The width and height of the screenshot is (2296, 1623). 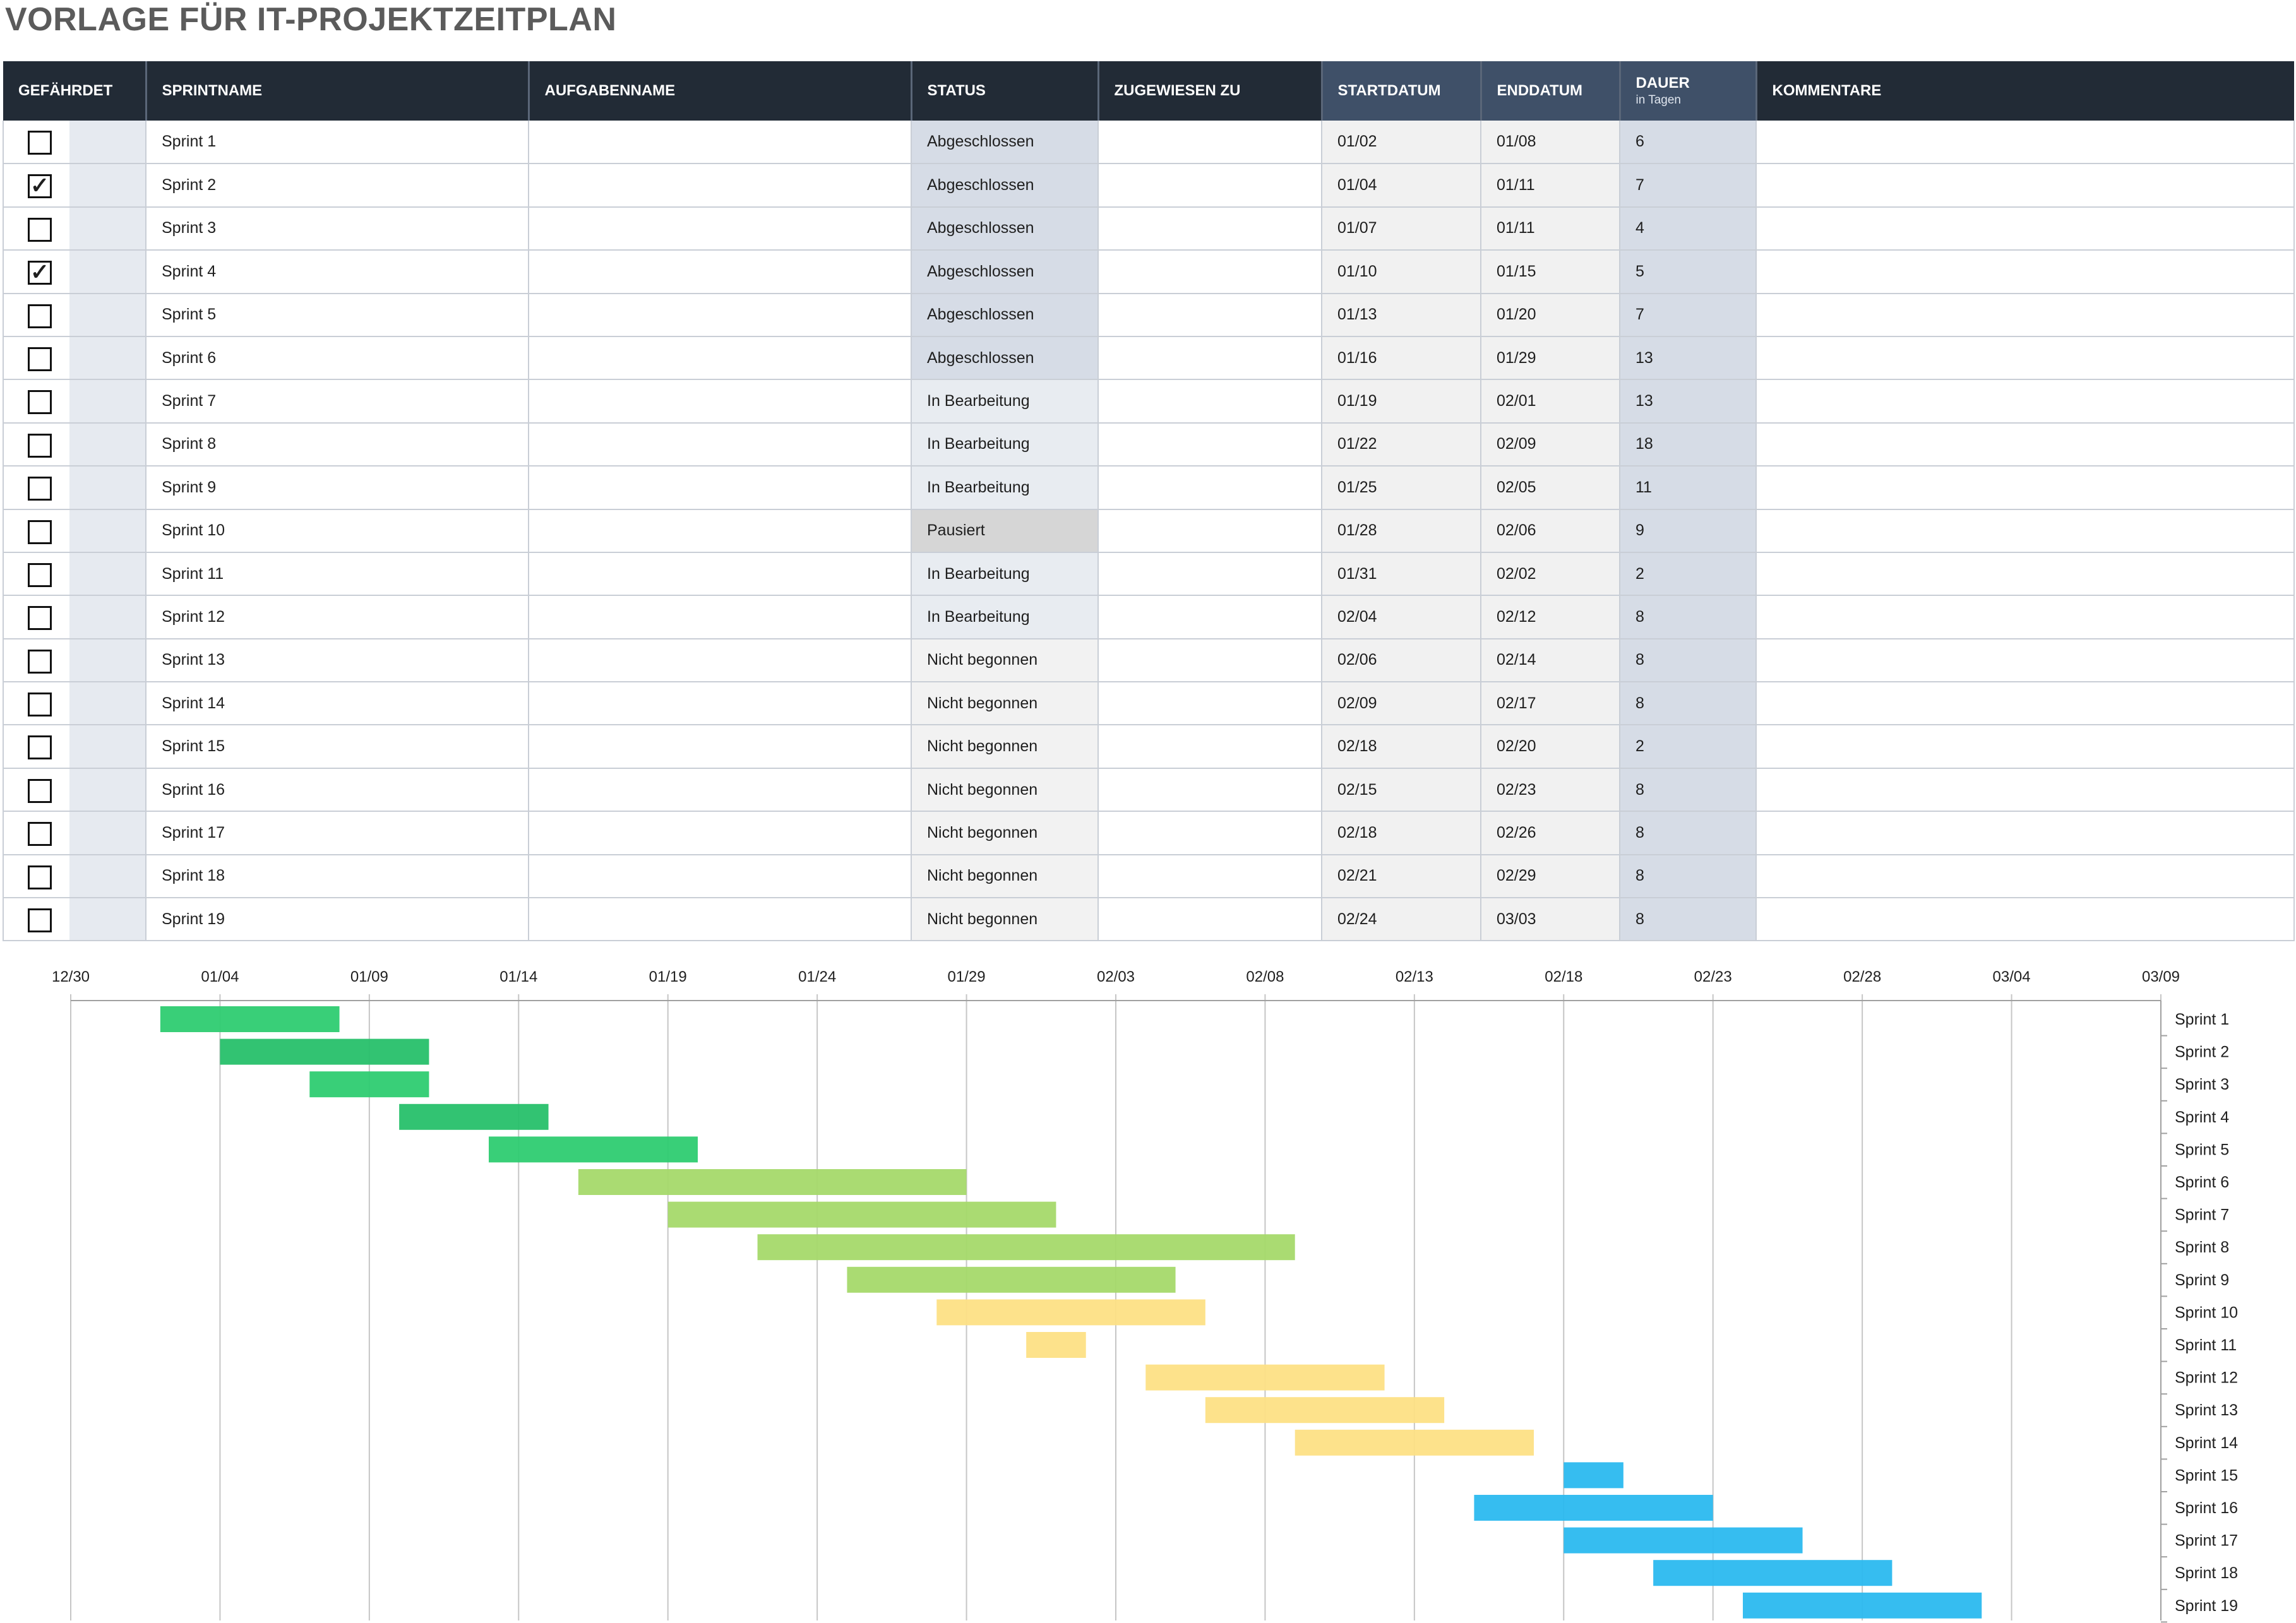 I want to click on header-aufgabenname: AUFGABENNAME, so click(x=719, y=91).